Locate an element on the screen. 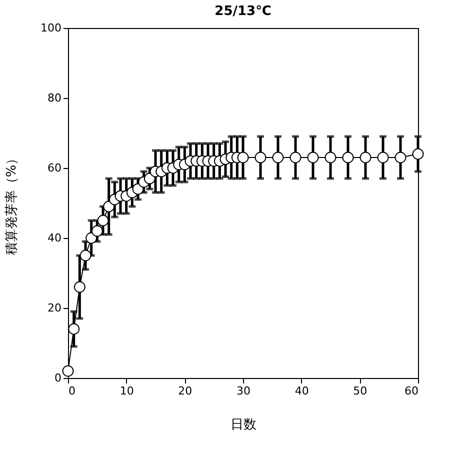  y-tick-label: 80 is located at coordinates (55, 98).